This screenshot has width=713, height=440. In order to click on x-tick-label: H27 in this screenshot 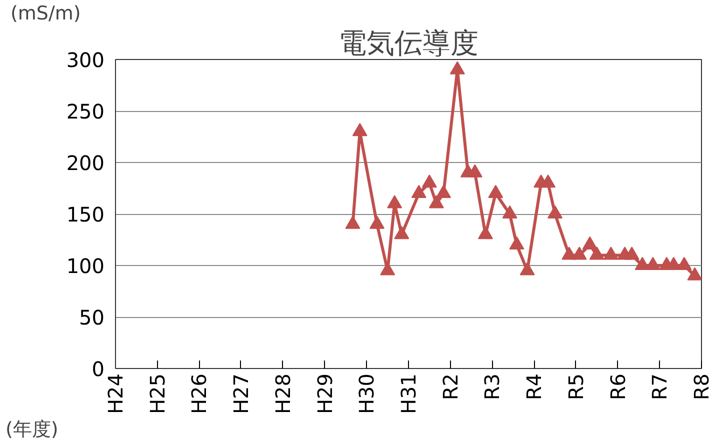, I will do `click(241, 393)`.